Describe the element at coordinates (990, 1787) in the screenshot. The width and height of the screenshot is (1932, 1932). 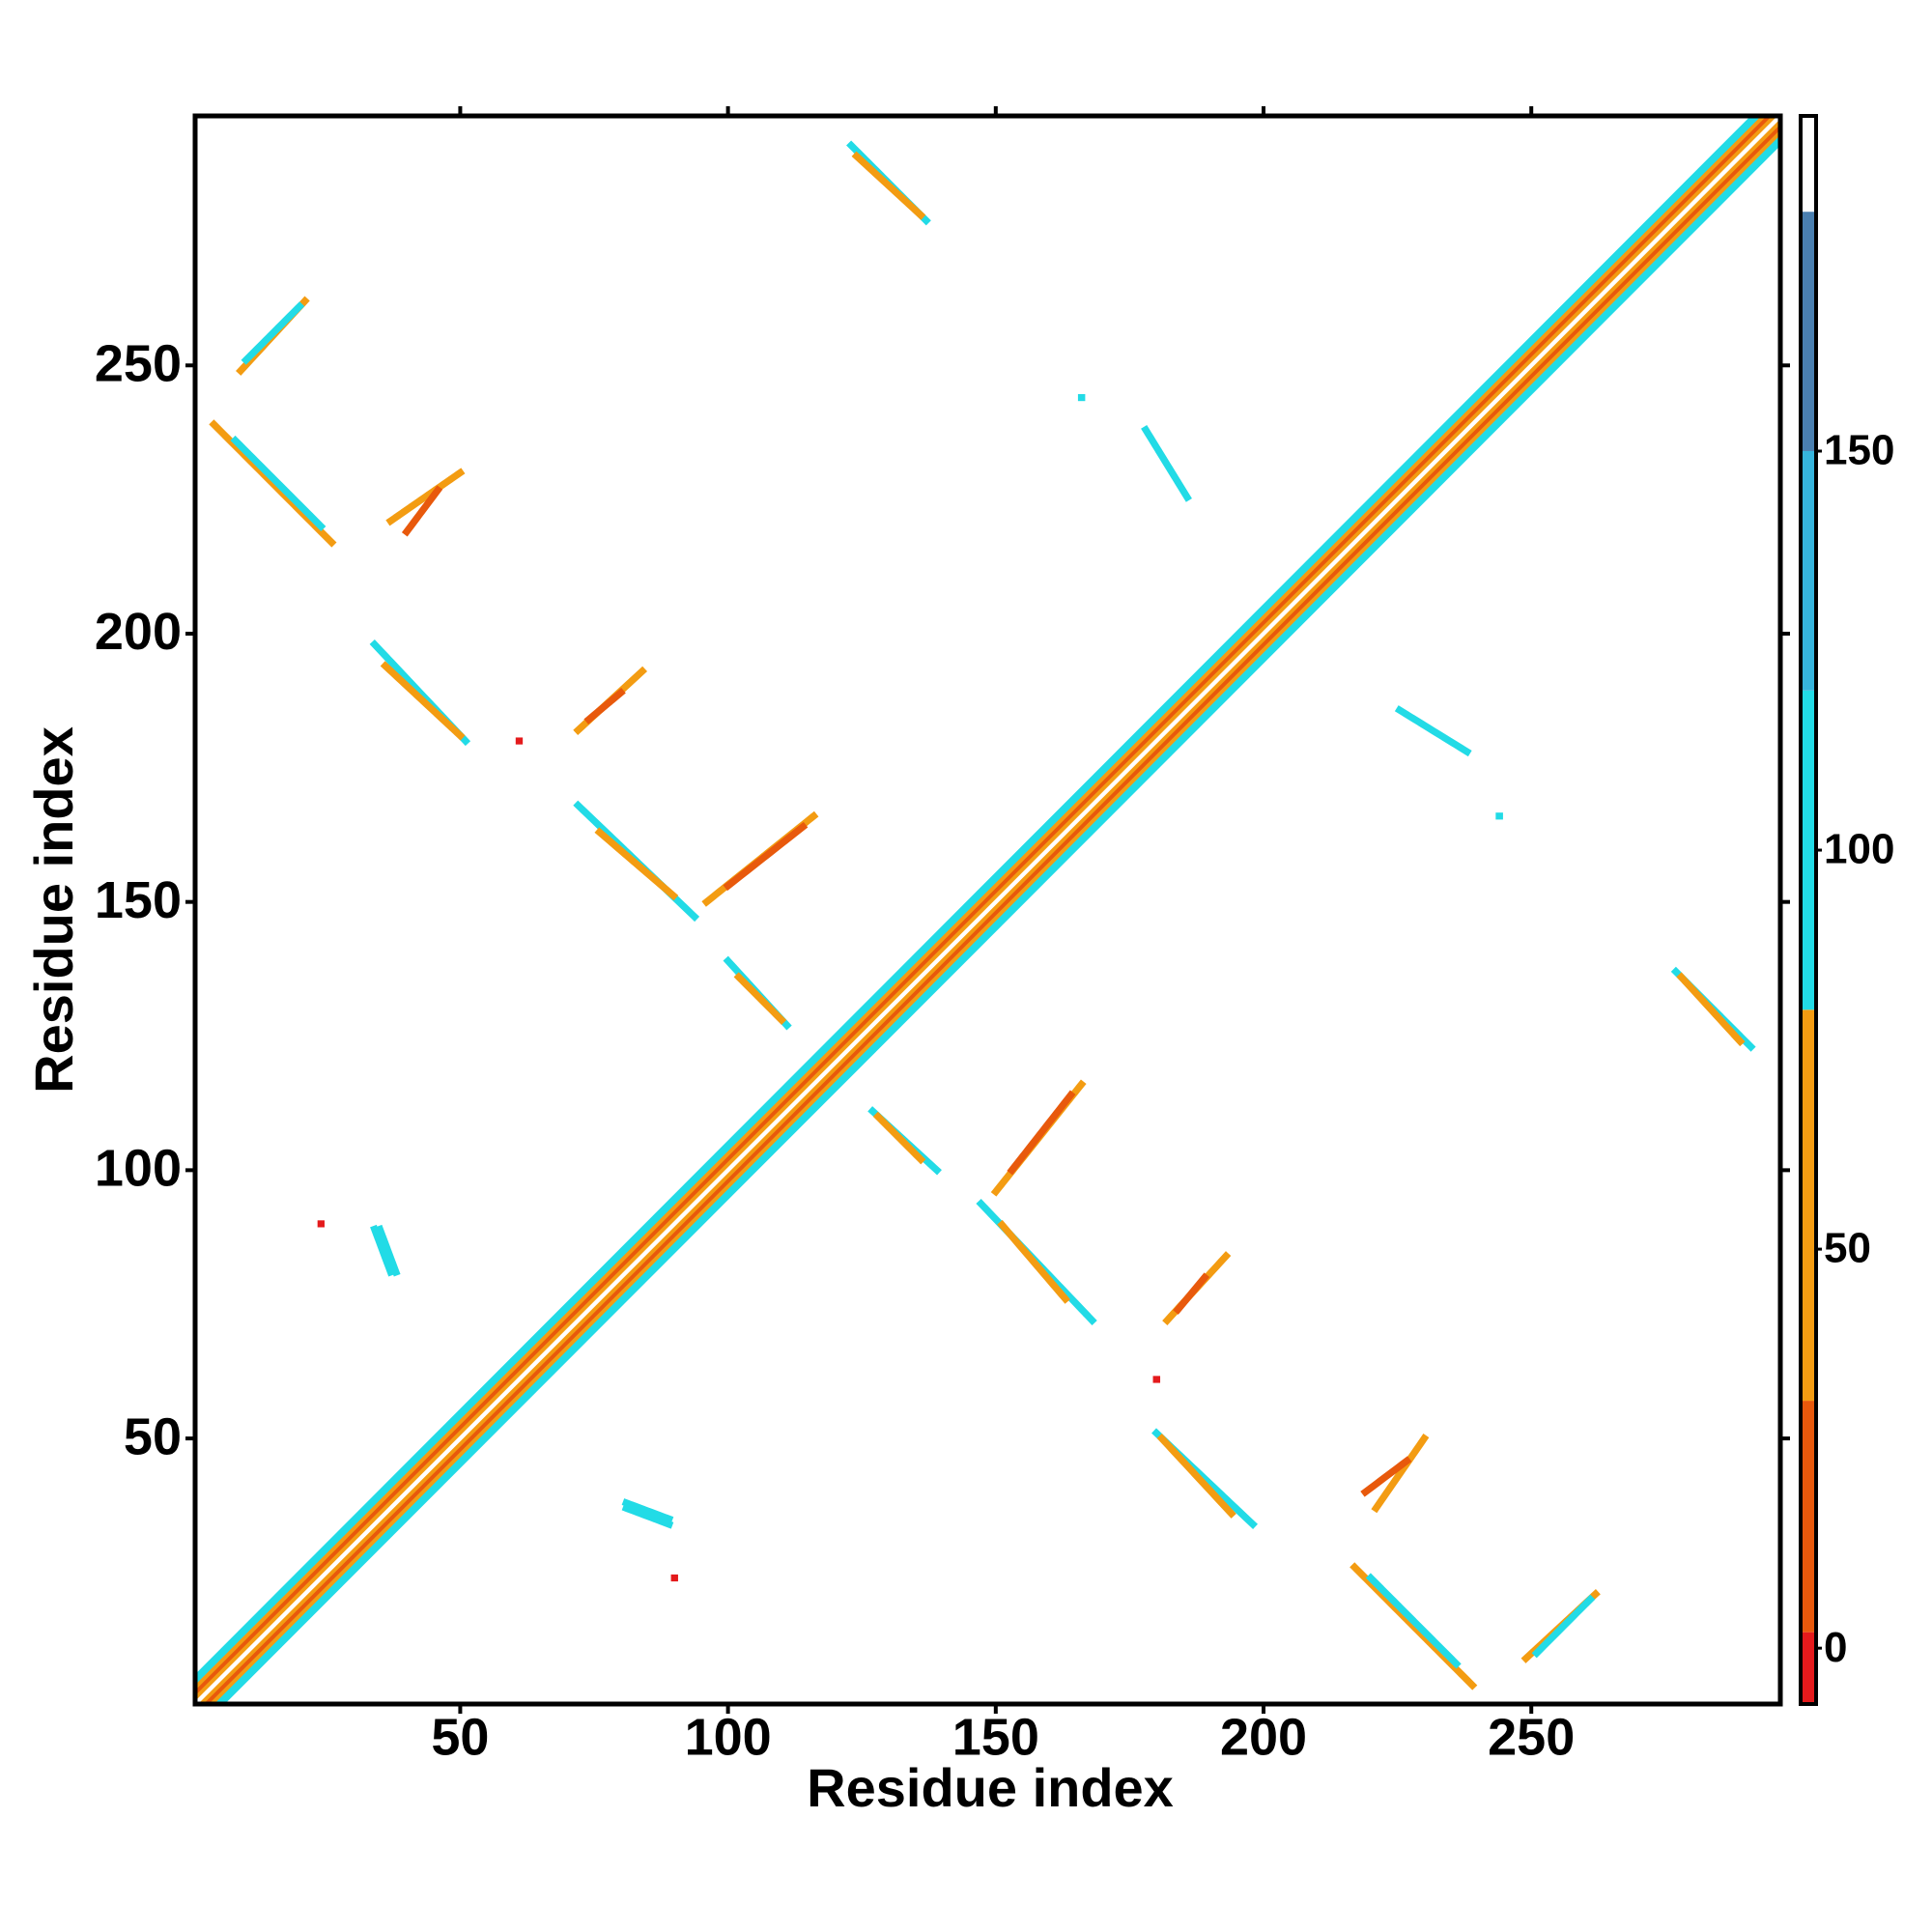
I see `x-axis-title: Residue index` at that location.